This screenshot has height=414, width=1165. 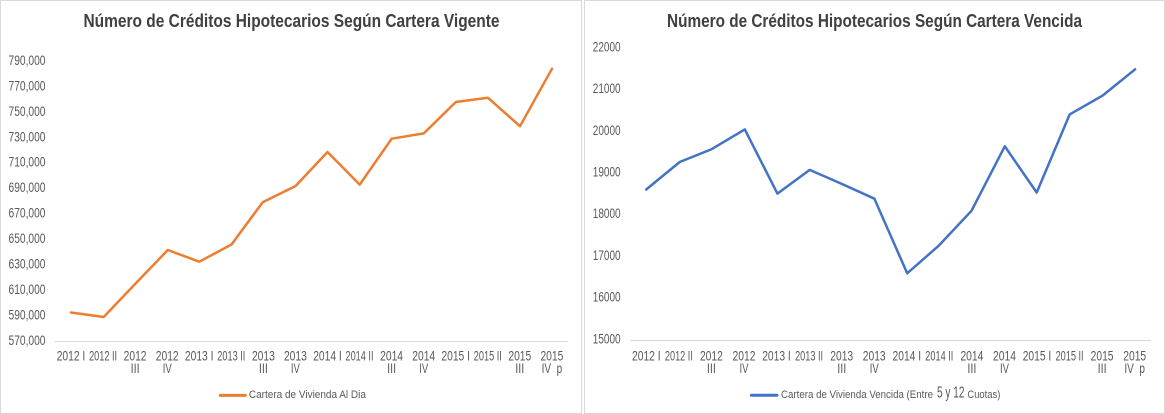 I want to click on svg-text: 19000, so click(x=607, y=172).